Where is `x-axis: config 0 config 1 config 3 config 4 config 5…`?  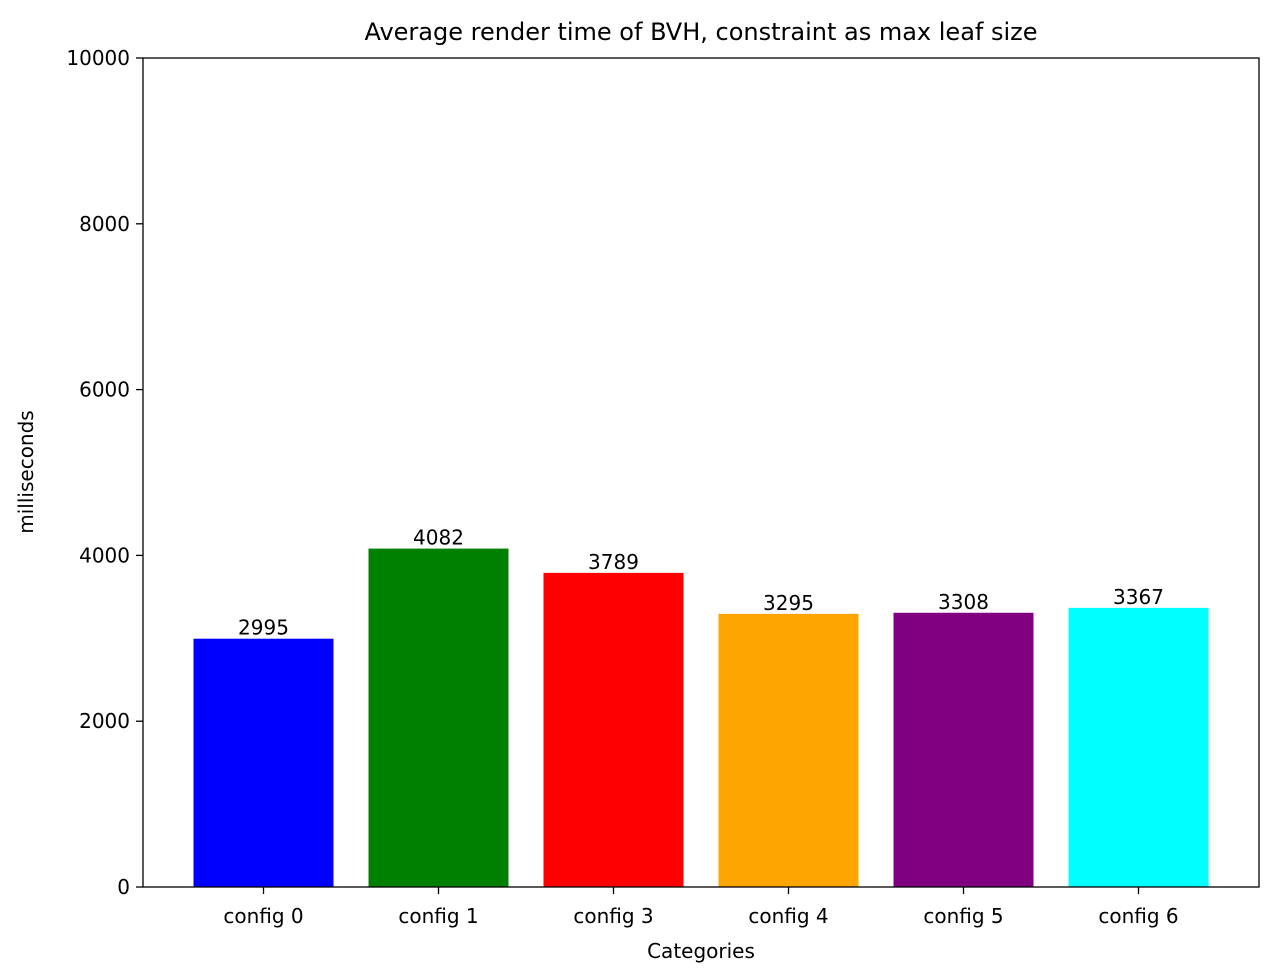
x-axis: config 0 config 1 config 3 config 4 config 5… is located at coordinates (701, 907).